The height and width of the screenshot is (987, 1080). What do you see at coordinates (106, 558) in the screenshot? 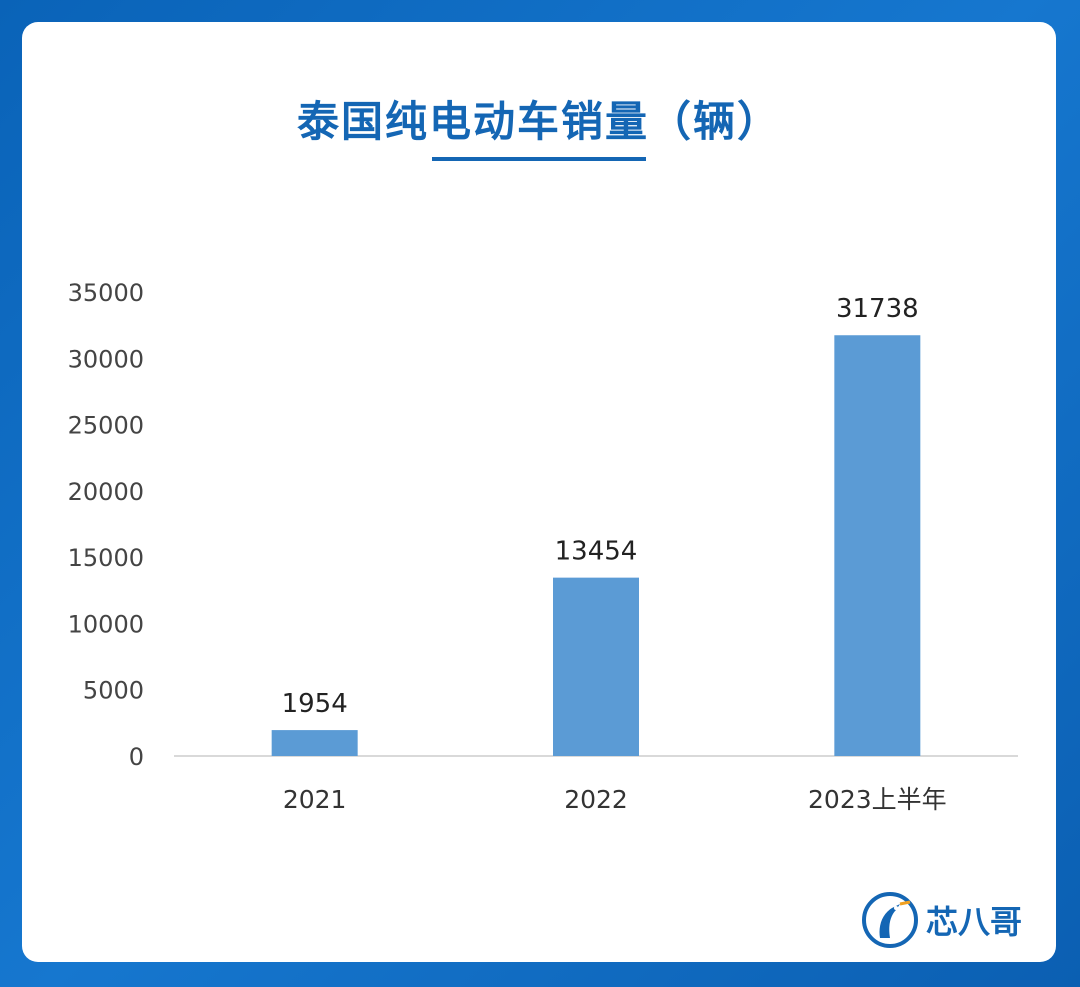
I see `y-tick-label: 15000` at bounding box center [106, 558].